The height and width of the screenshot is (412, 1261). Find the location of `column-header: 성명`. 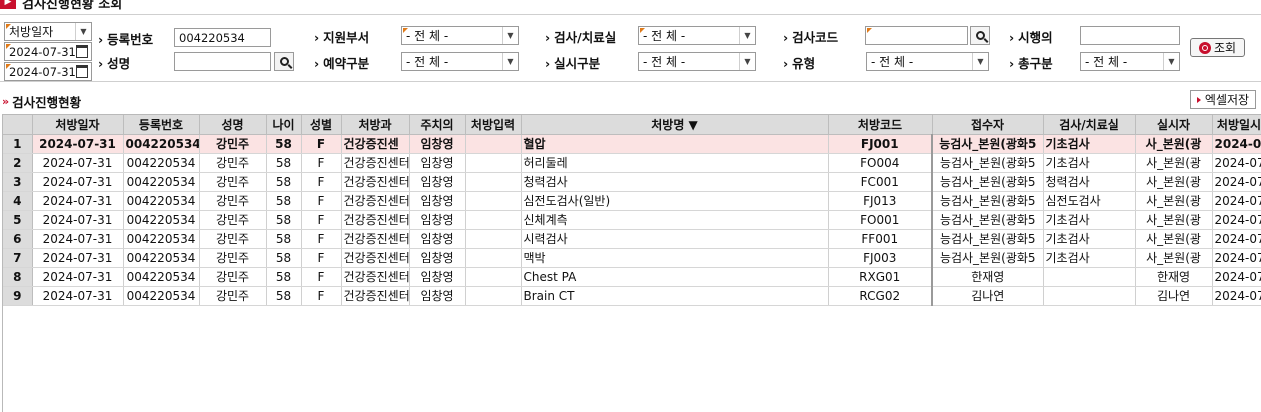

column-header: 성명 is located at coordinates (233, 125).